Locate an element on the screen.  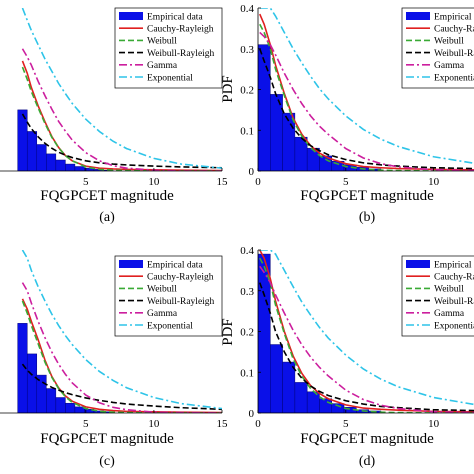
plot-area is located at coordinates (119, 89).